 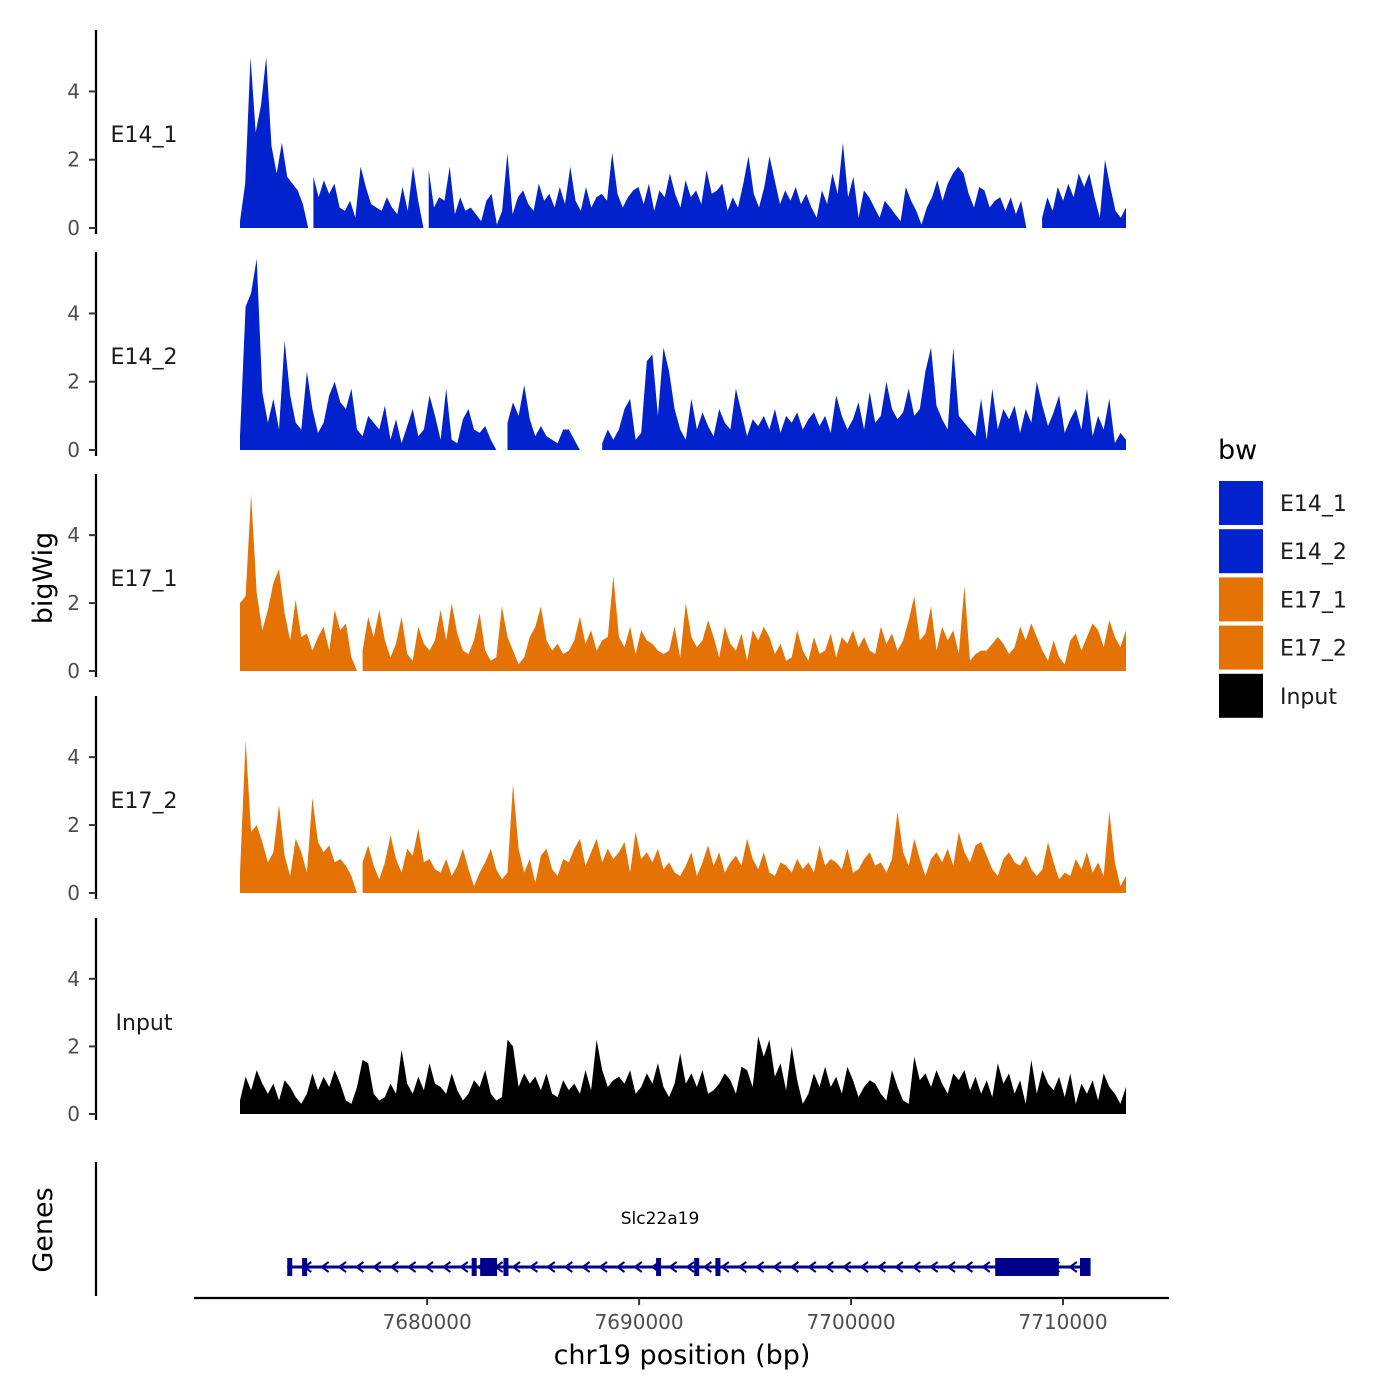 I want to click on track-e17-2: 0 2 4 E17_2, so click(x=596, y=800).